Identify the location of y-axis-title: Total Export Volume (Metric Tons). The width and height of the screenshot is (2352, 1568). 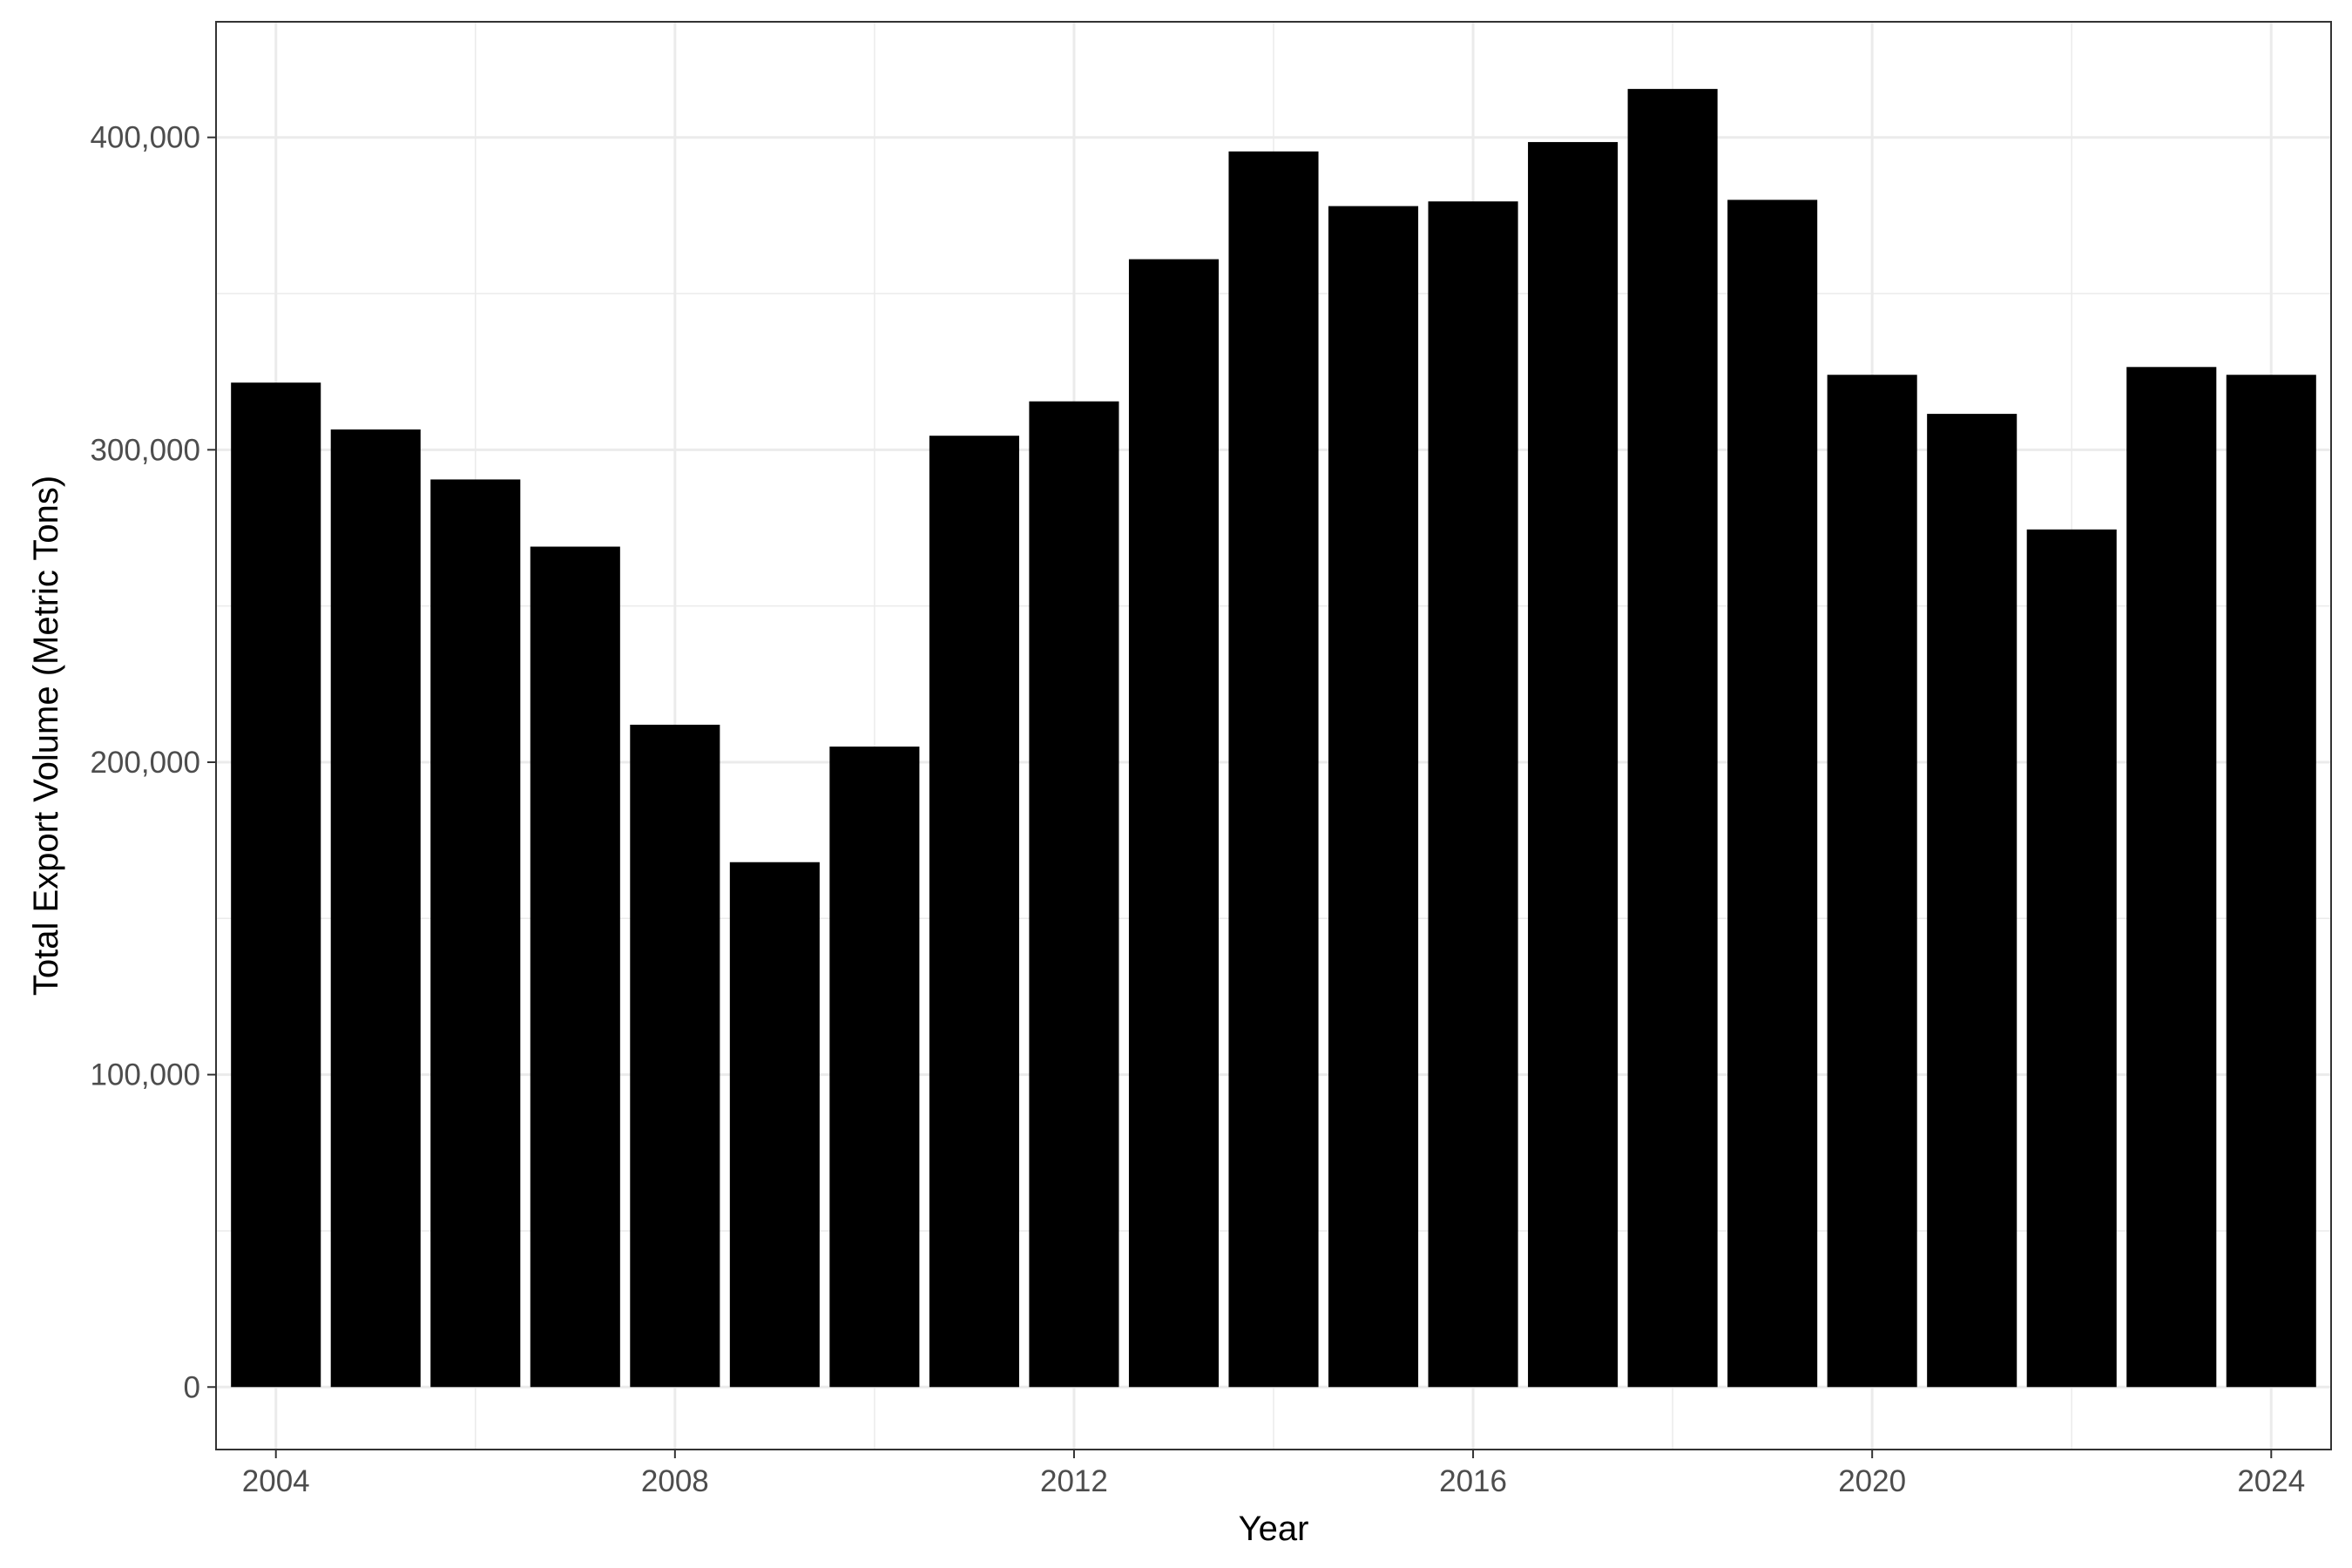
(46, 736).